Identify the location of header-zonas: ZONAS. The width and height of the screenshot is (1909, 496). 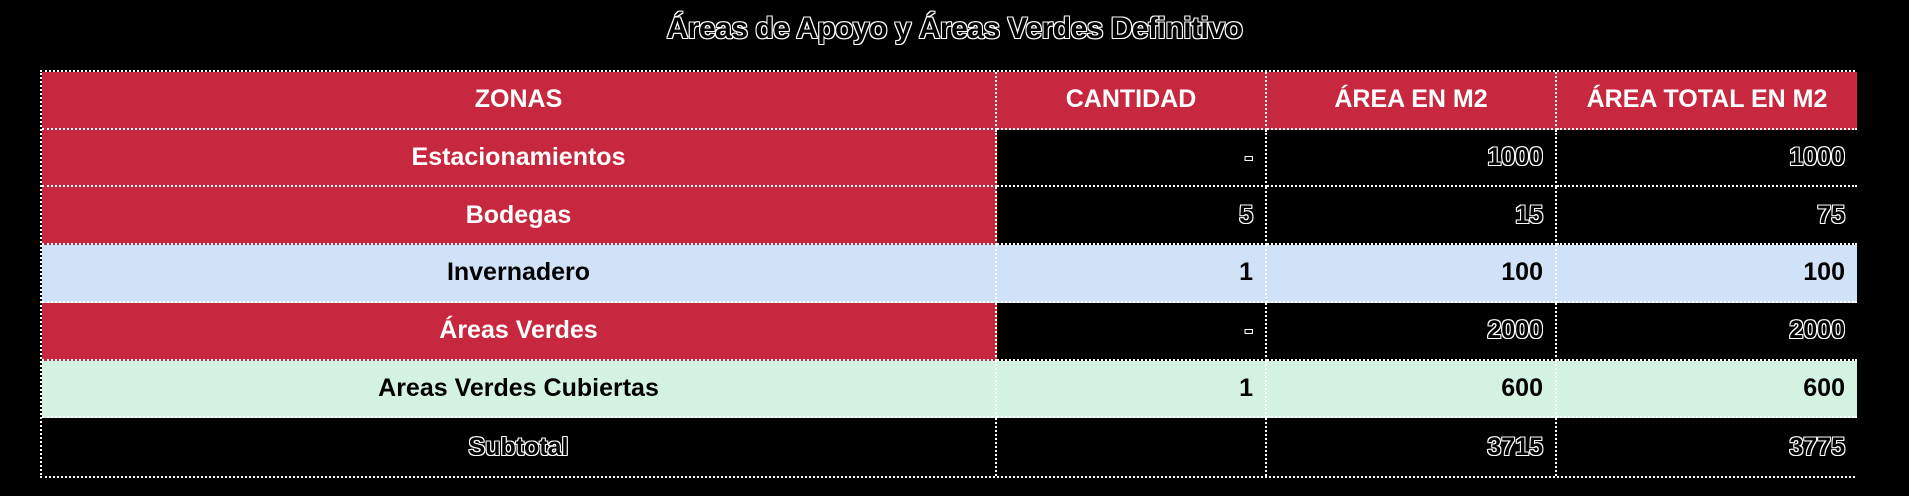
(519, 101).